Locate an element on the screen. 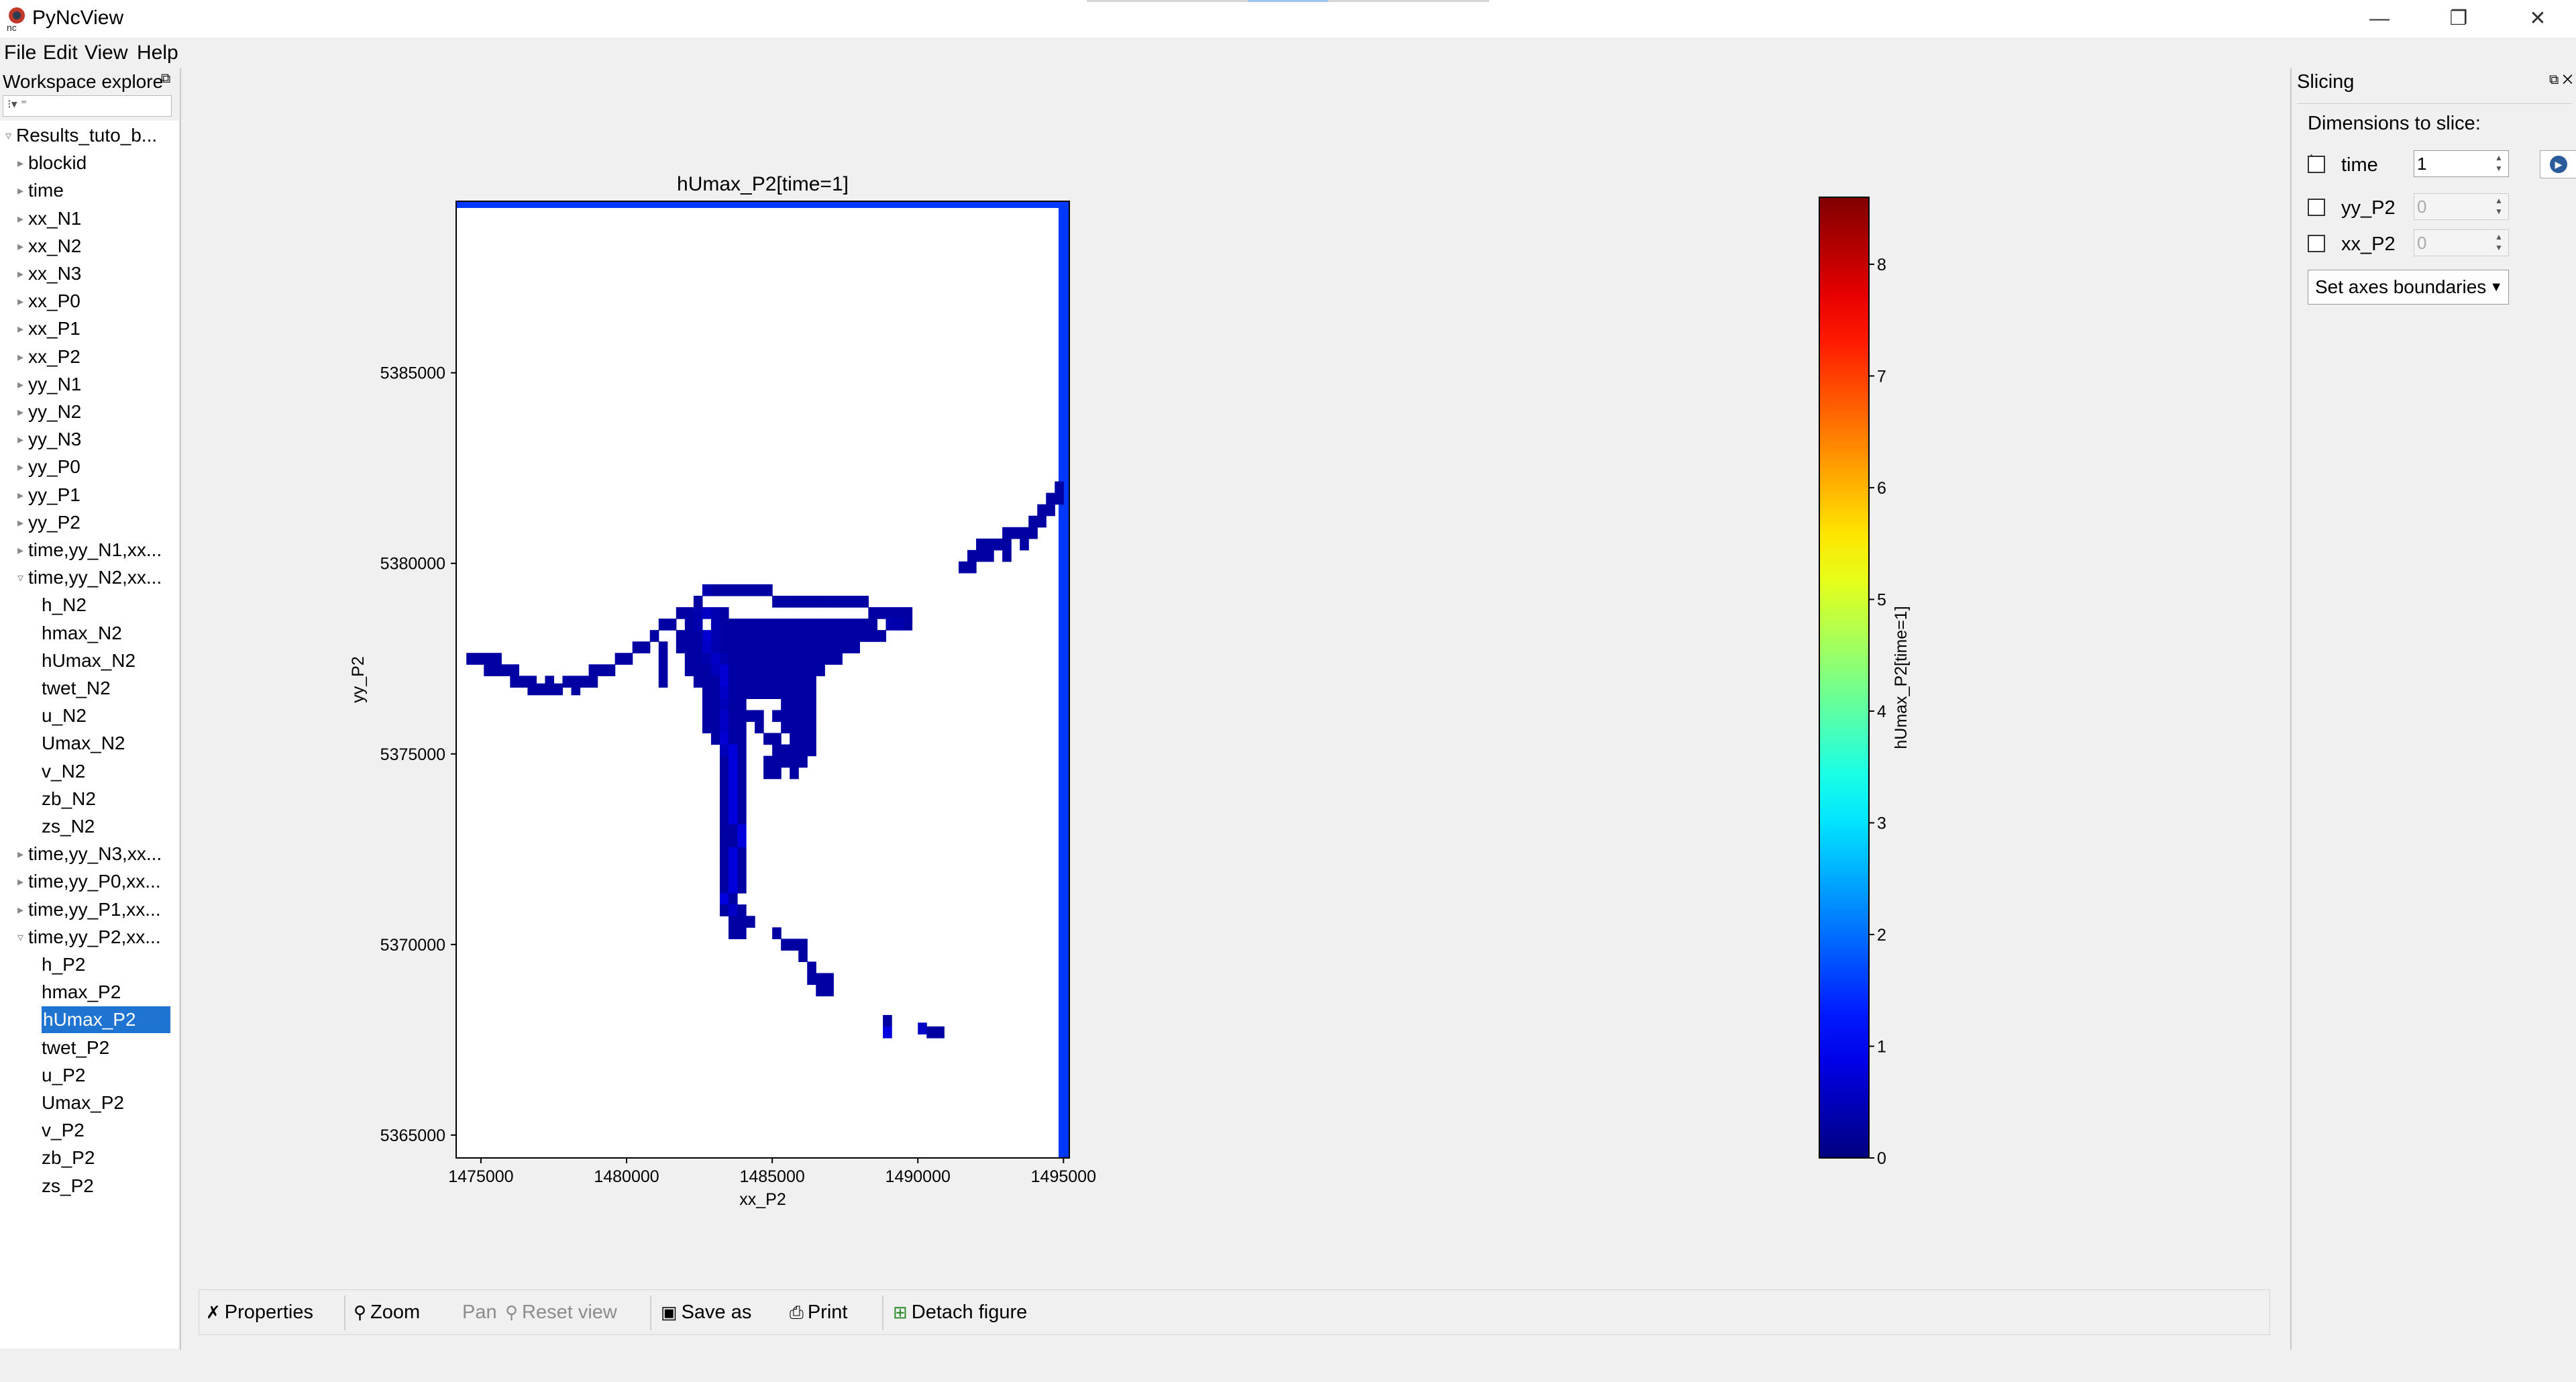 This screenshot has width=2576, height=1382. float-close-icons: ⧉ ✕ is located at coordinates (2561, 79).